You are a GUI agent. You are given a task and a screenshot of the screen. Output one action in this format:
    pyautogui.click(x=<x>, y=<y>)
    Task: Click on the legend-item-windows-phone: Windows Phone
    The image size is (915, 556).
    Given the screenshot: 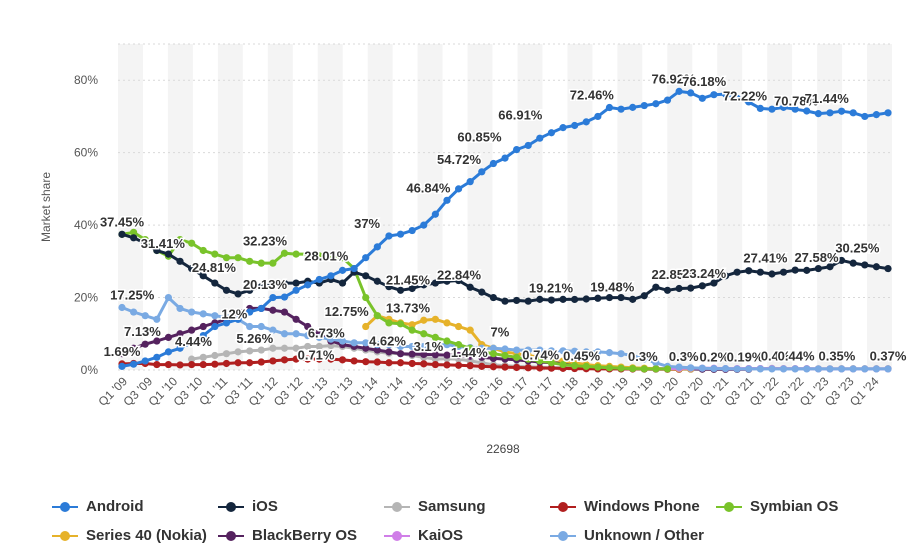 What is the action you would take?
    pyautogui.click(x=633, y=506)
    